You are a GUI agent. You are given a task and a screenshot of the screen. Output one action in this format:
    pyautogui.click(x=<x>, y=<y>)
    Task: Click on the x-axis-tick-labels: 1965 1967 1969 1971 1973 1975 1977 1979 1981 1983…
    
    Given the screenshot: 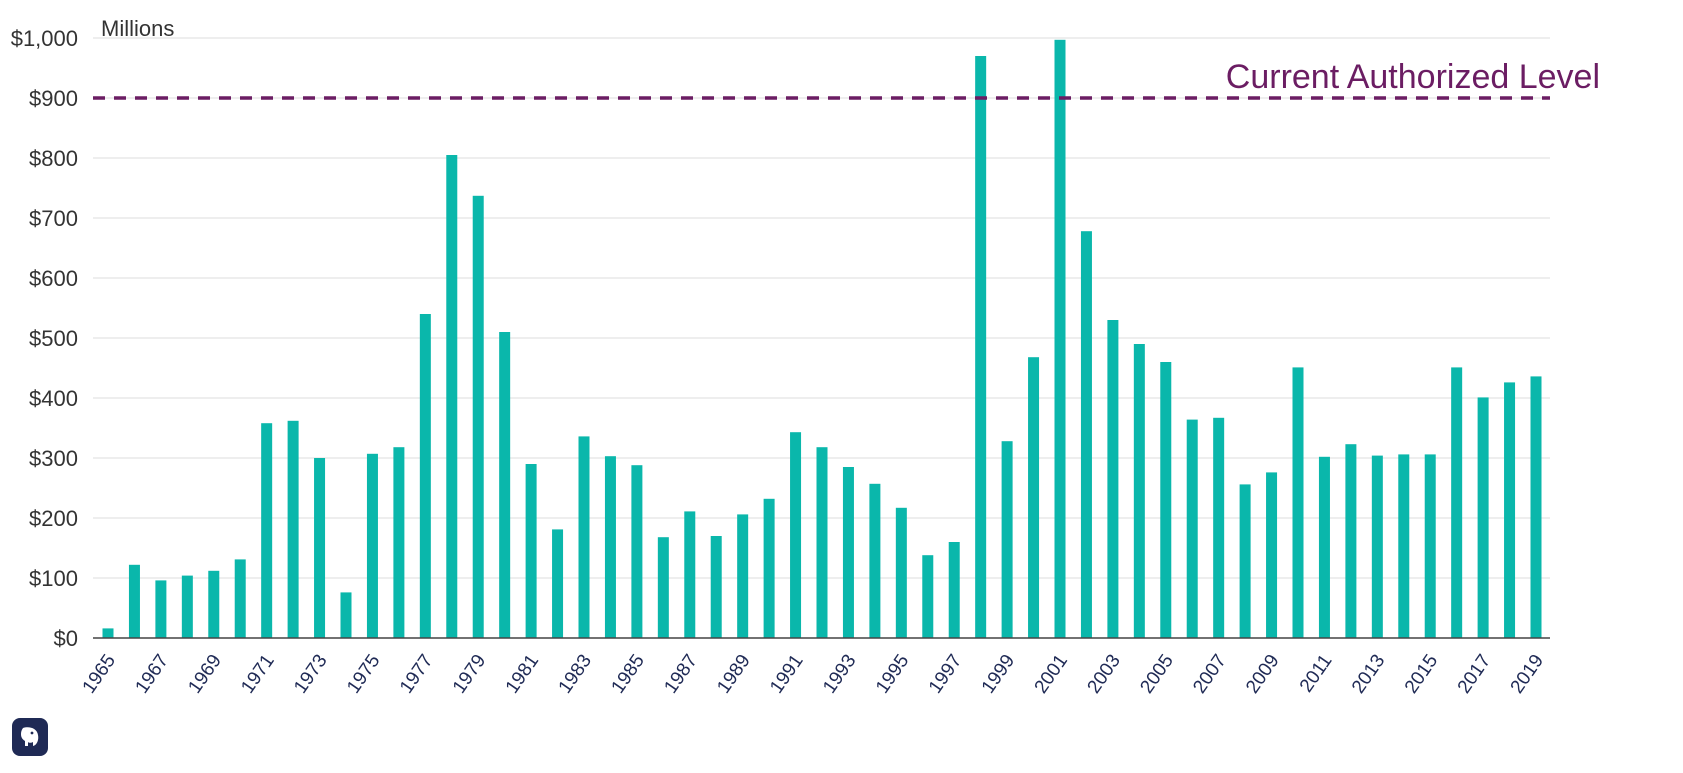 What is the action you would take?
    pyautogui.click(x=813, y=674)
    